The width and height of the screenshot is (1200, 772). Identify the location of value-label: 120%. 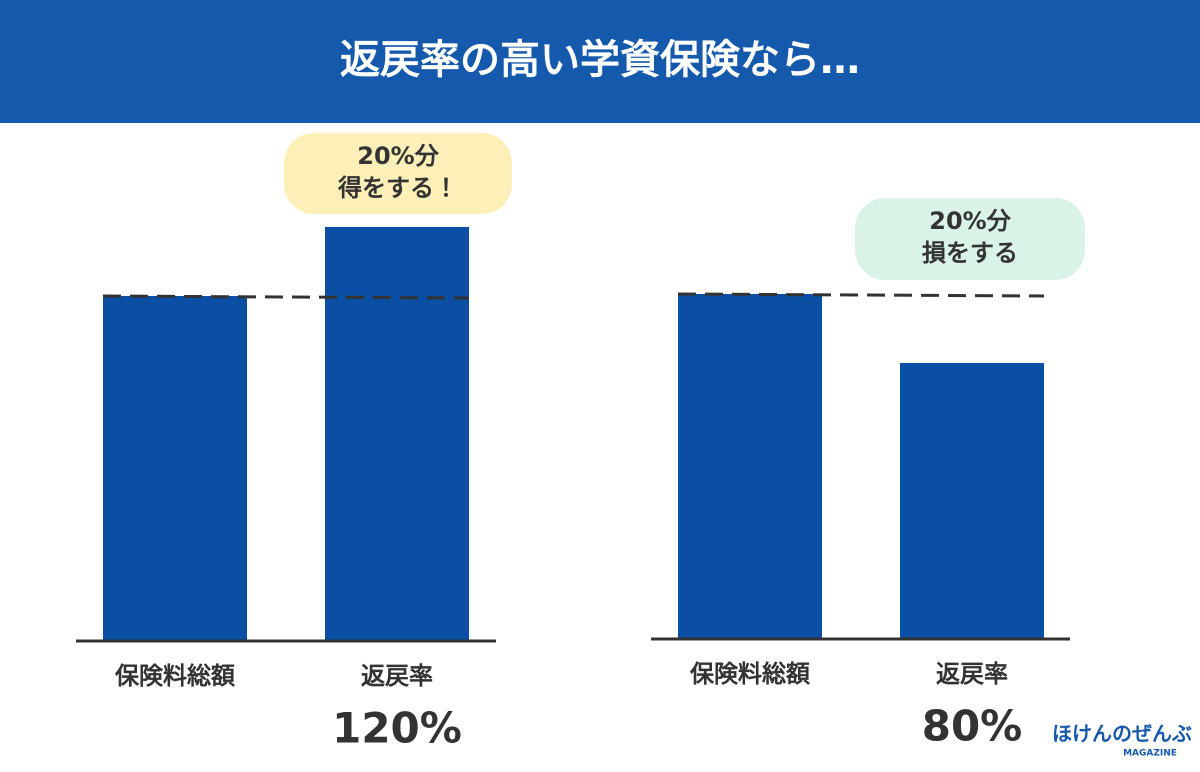
(397, 728).